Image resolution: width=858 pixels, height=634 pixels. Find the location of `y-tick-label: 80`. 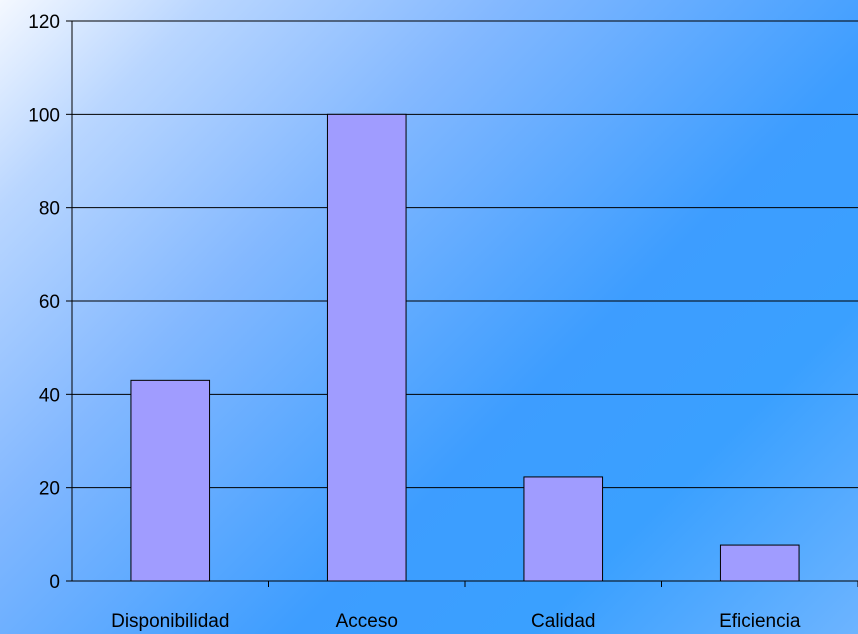

y-tick-label: 80 is located at coordinates (49, 209).